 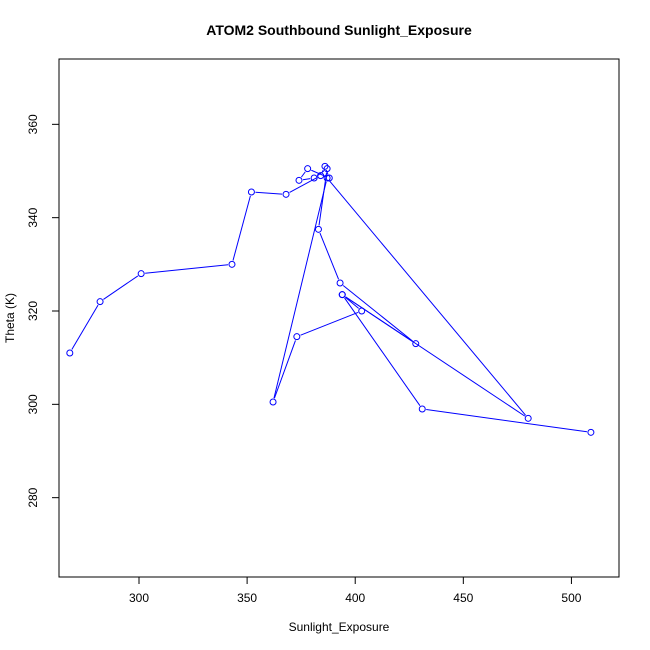 What do you see at coordinates (463, 598) in the screenshot?
I see `x-tick-label: 450` at bounding box center [463, 598].